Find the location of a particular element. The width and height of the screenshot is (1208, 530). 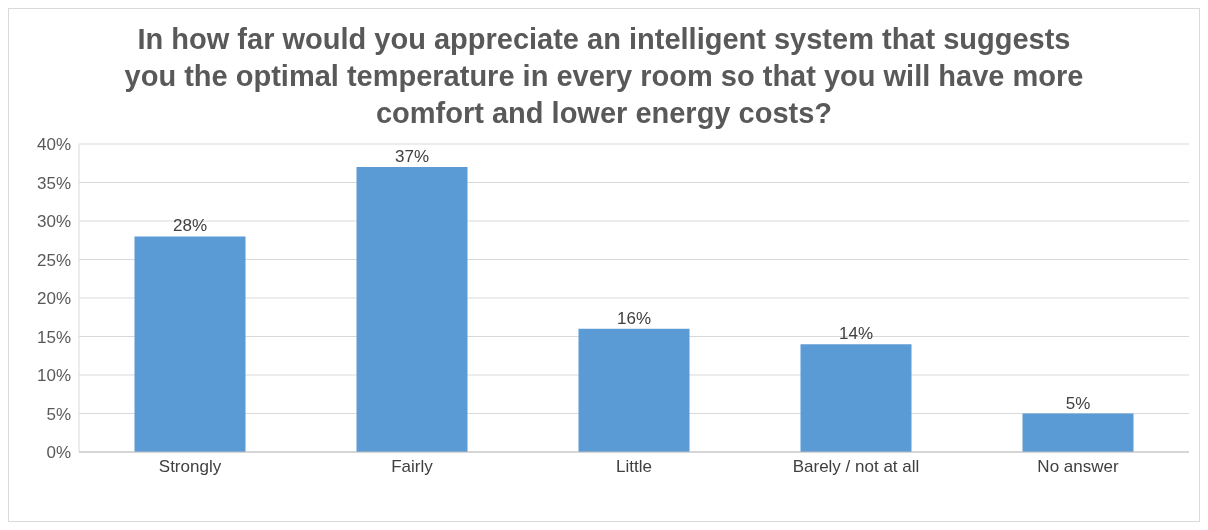

y-tick-label: 10% is located at coordinates (53, 376).